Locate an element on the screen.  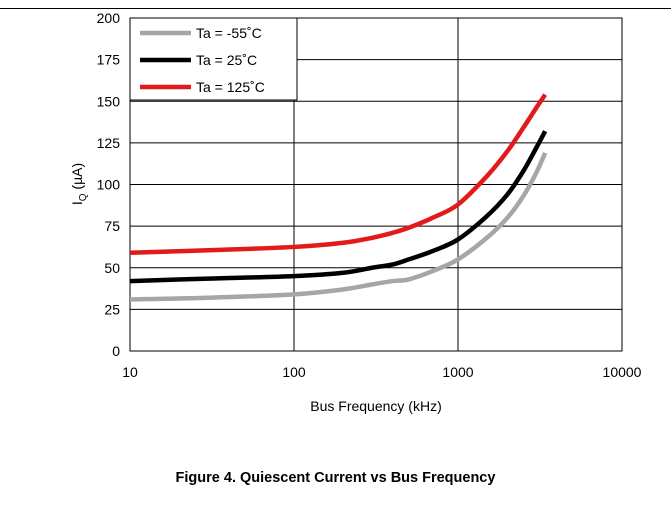
y-tick-labels: 0 25 50 75 100 125 150 175 200 is located at coordinates (109, 184).